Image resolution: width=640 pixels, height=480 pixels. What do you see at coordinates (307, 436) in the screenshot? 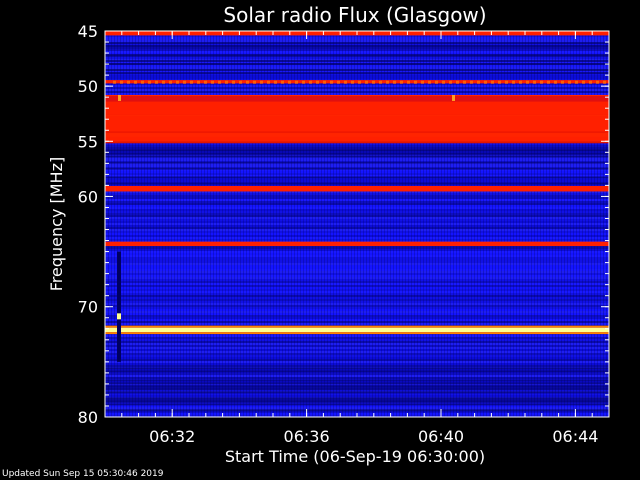
I see `x-tick-label: 06:36` at bounding box center [307, 436].